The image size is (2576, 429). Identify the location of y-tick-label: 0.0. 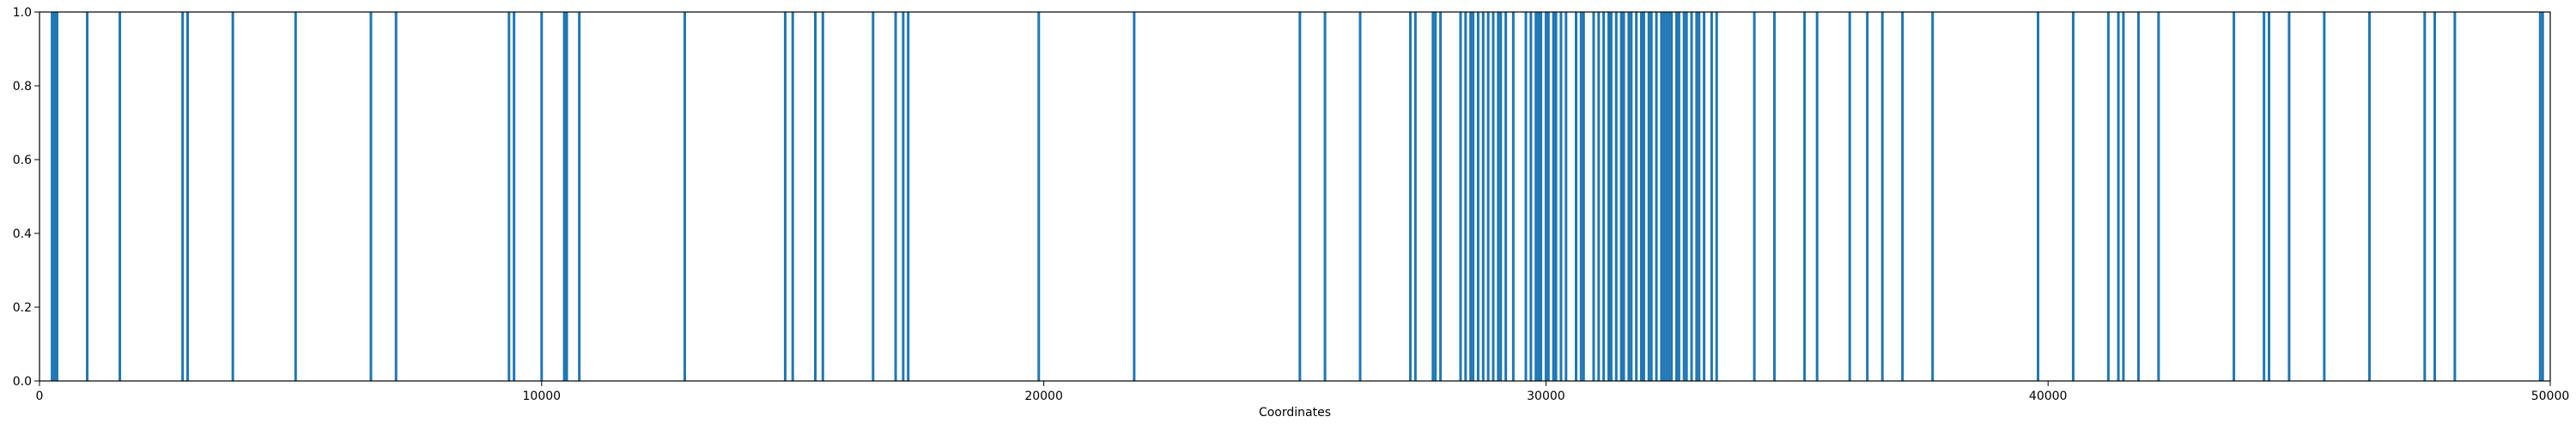
(23, 382).